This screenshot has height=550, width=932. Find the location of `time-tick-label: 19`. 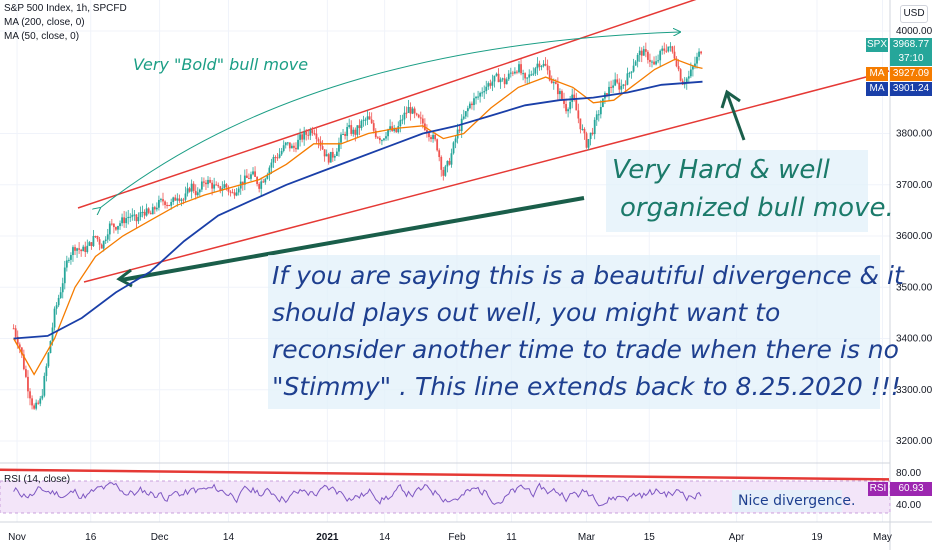

time-tick-label: 19 is located at coordinates (817, 537).